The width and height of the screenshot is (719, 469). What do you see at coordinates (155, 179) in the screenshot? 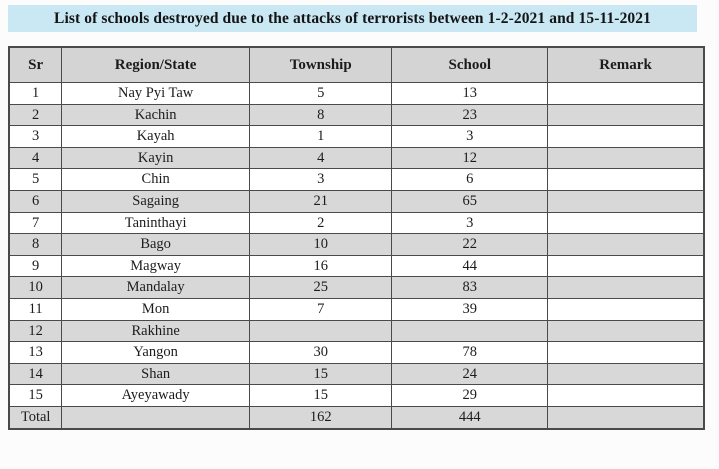
I see `table-cell-region: Chin` at bounding box center [155, 179].